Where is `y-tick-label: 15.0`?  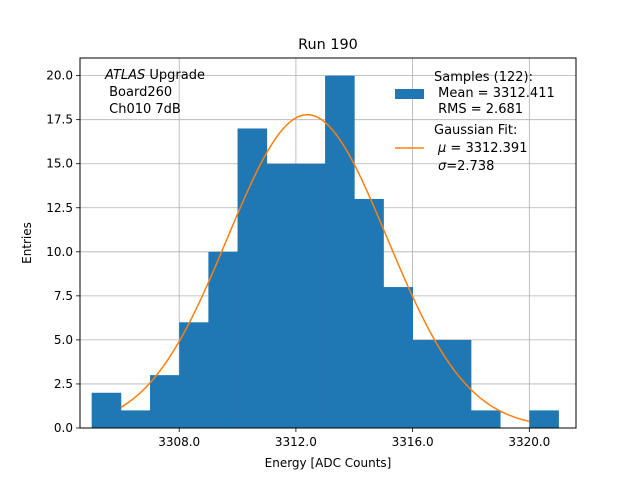 y-tick-label: 15.0 is located at coordinates (59, 164).